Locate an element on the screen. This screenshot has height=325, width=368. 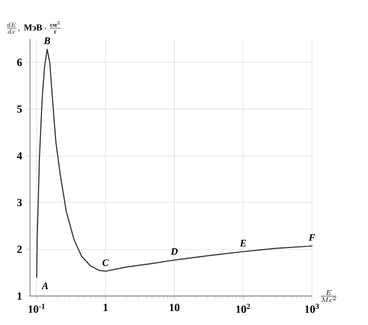
y-tick-label: 2 is located at coordinates (19, 249).